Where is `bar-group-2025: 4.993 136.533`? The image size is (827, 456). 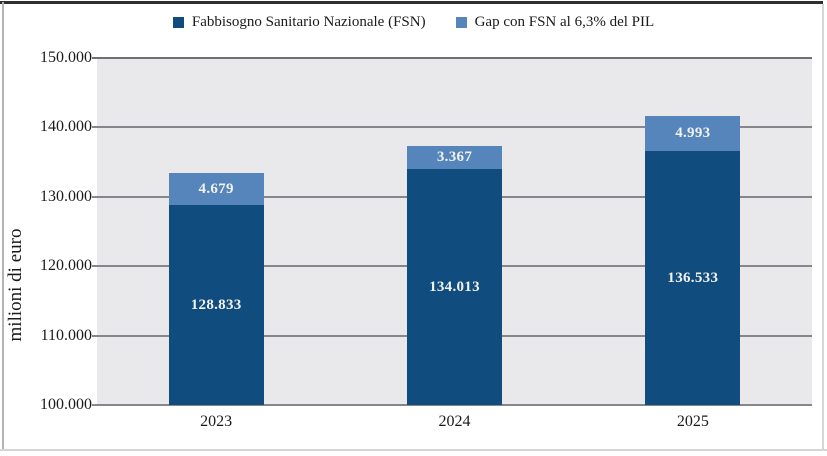 bar-group-2025: 4.993 136.533 is located at coordinates (693, 260).